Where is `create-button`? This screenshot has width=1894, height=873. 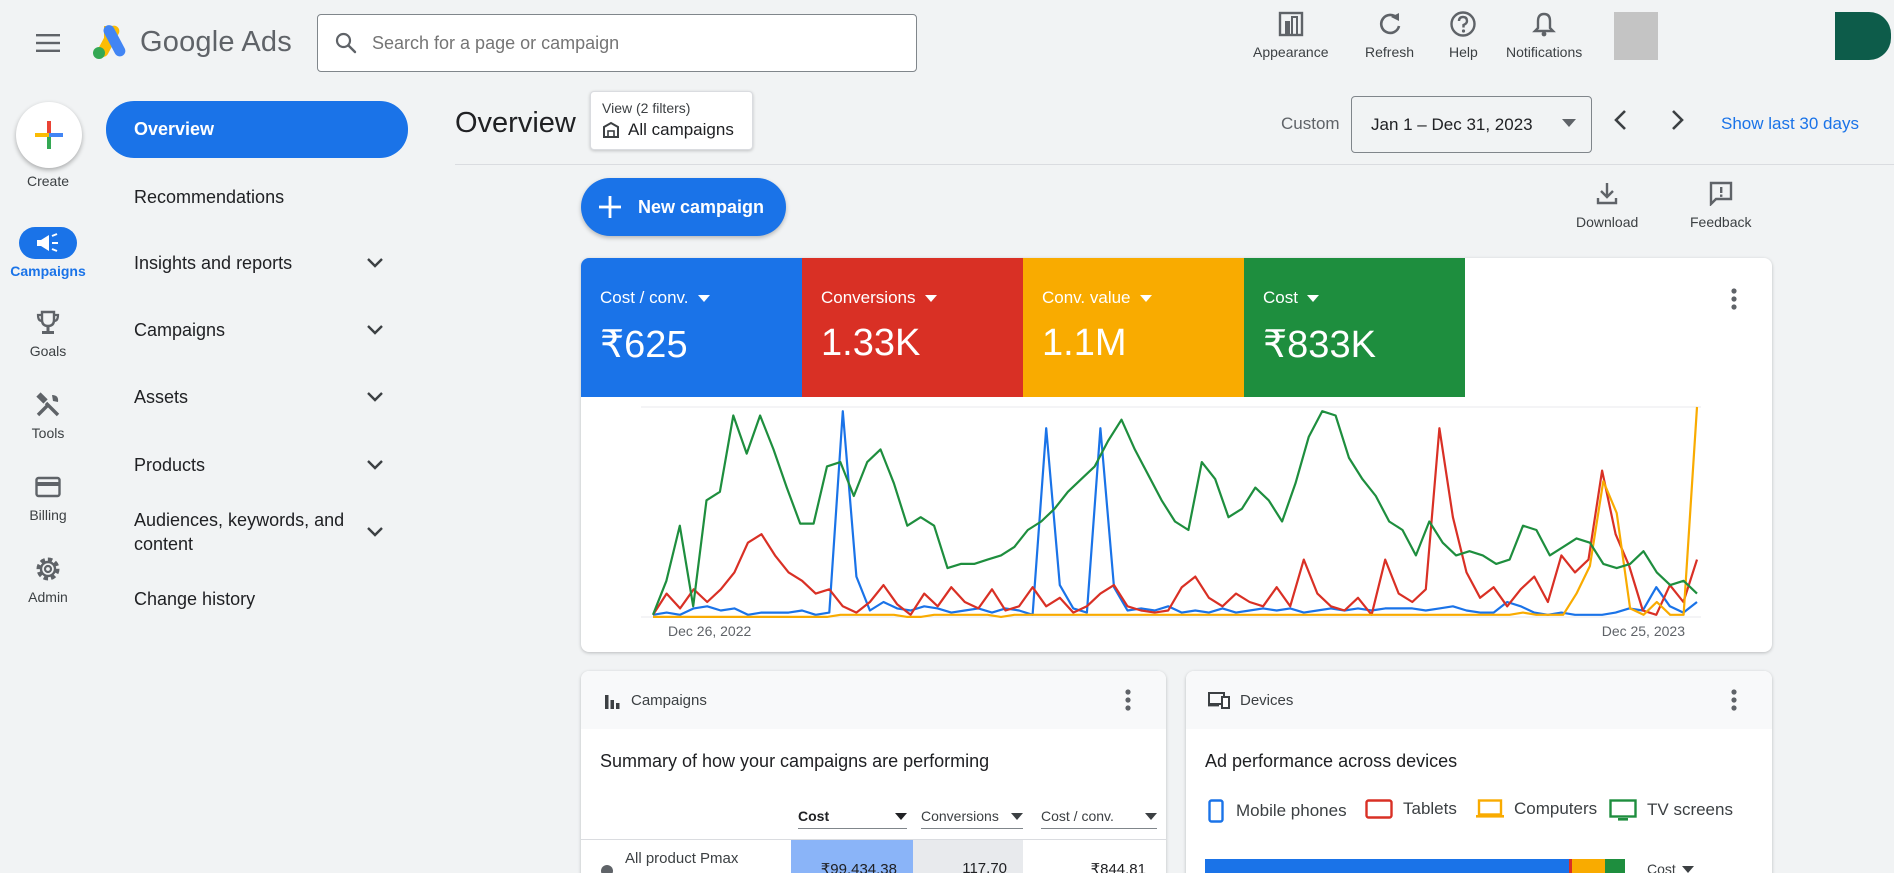
create-button is located at coordinates (49, 135).